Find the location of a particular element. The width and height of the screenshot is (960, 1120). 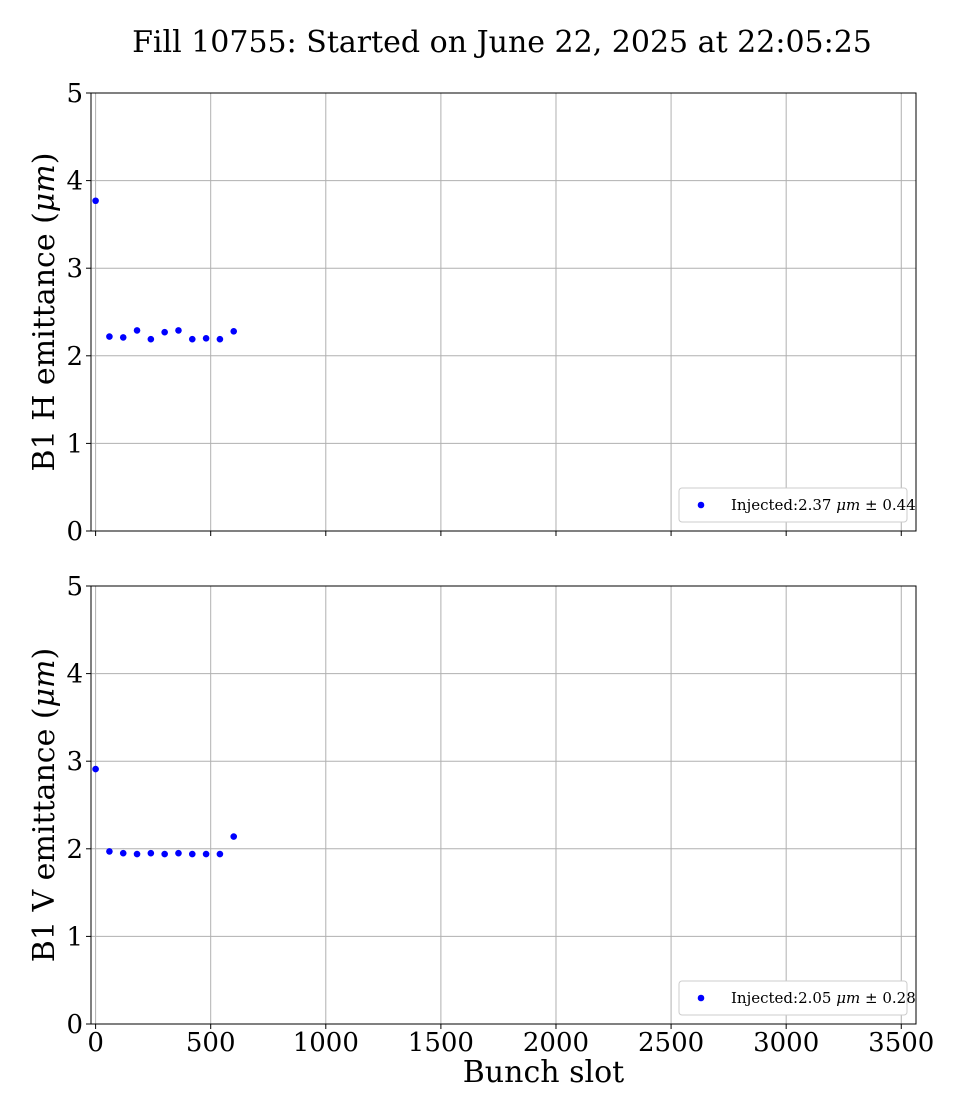

x-tick-label: 3500 is located at coordinates (901, 1043).